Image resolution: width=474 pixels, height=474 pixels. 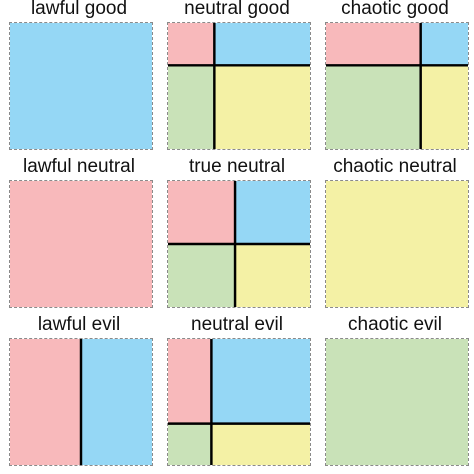 I want to click on cell-chaotic-good: chaotic good, so click(x=395, y=79).